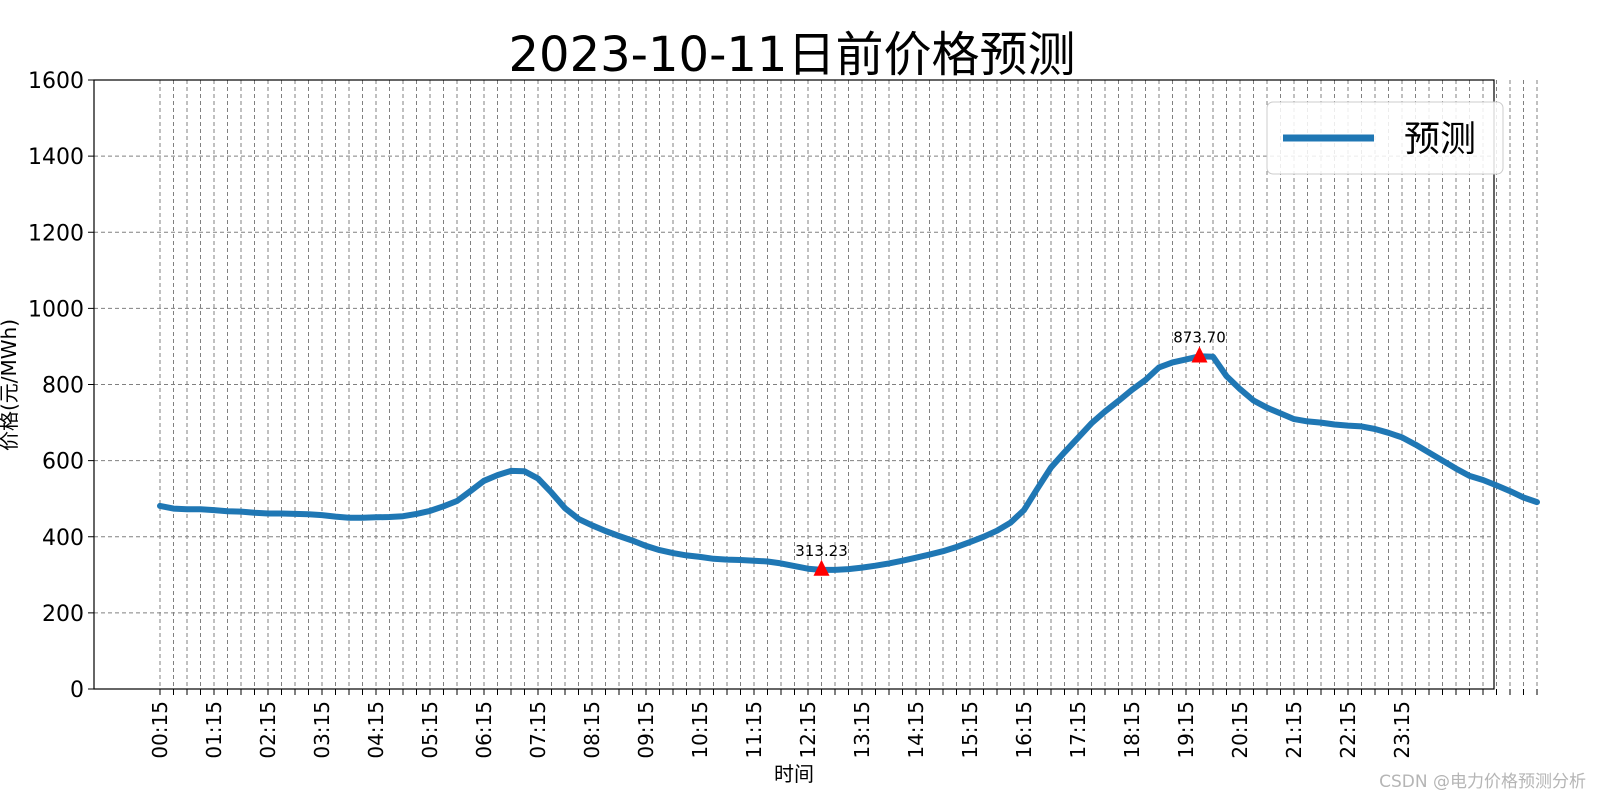 The height and width of the screenshot is (800, 1600). What do you see at coordinates (1440, 139) in the screenshot?
I see `legend-label: 预测` at bounding box center [1440, 139].